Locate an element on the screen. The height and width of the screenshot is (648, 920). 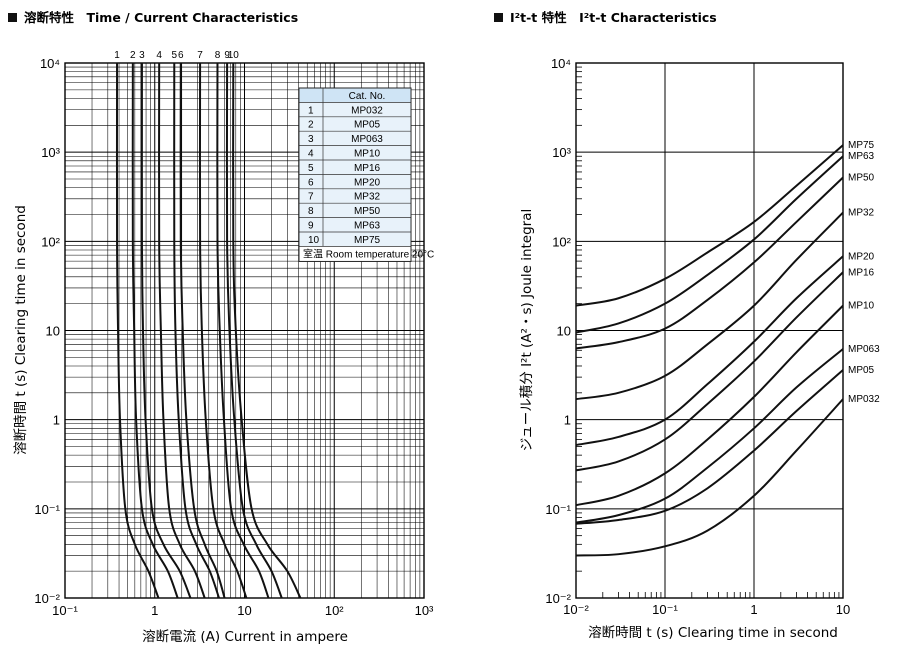
curve-number-8: 8 is located at coordinates (218, 55).